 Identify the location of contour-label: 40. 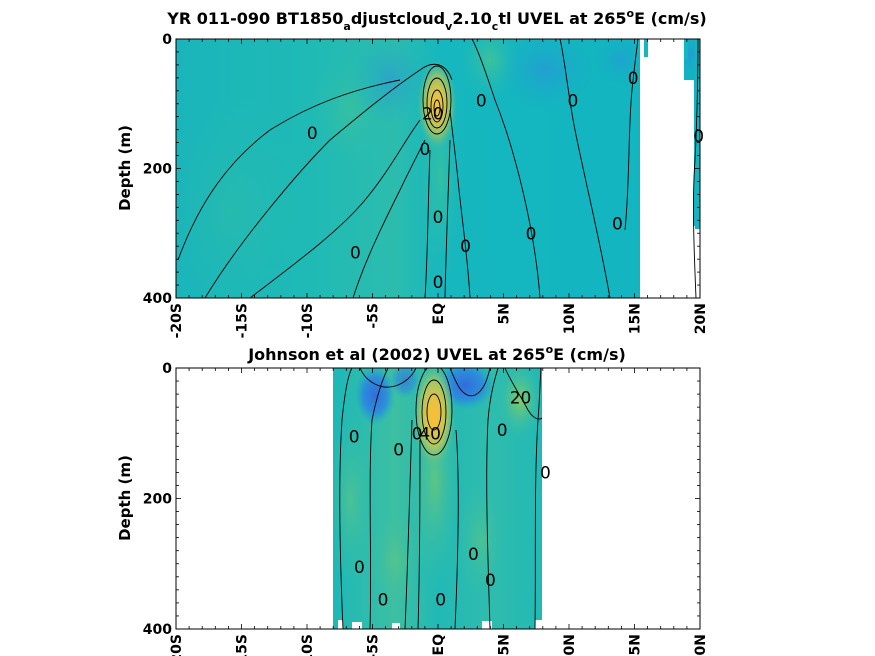
(430, 434).